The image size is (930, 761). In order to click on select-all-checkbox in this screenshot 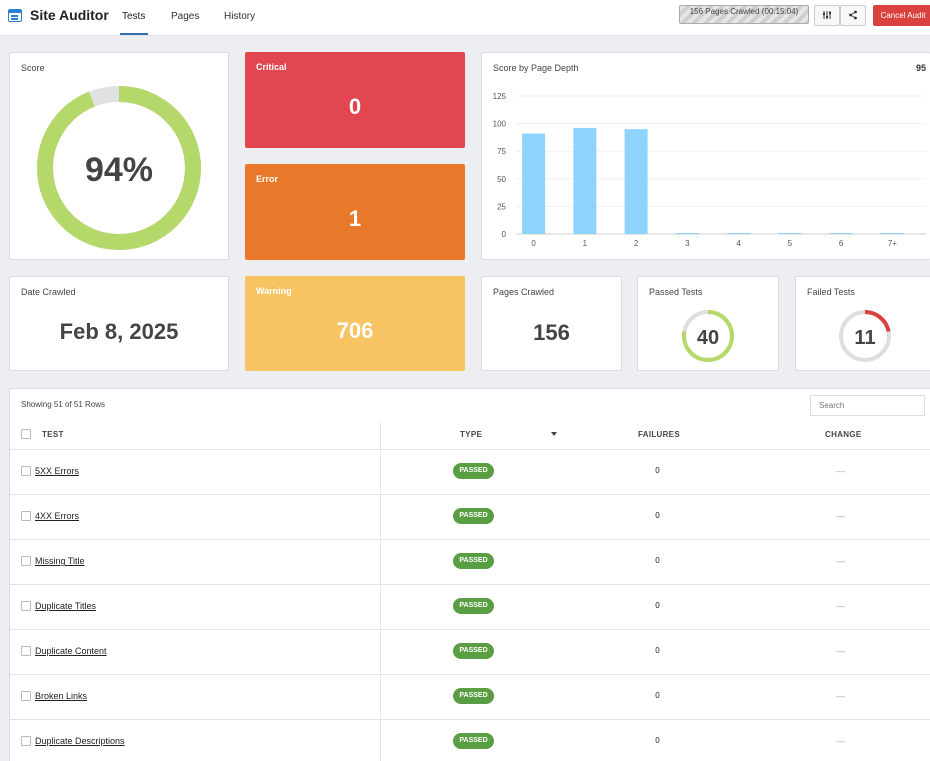, I will do `click(26, 434)`.